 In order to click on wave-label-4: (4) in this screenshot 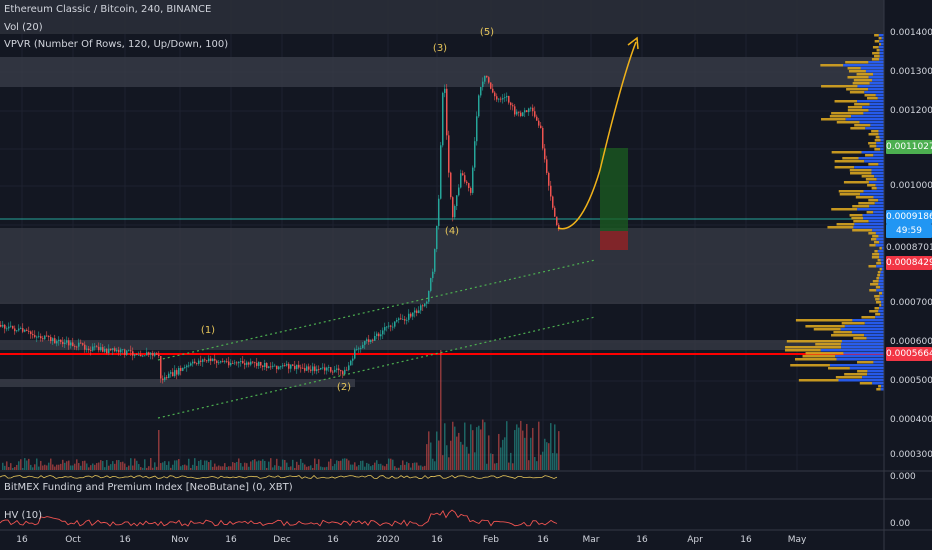, I will do `click(452, 231)`.